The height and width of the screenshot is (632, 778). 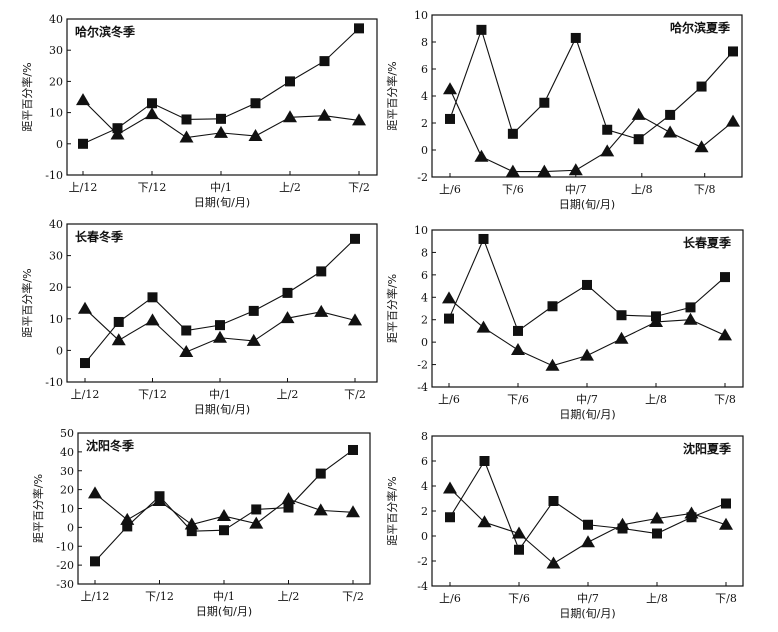 What do you see at coordinates (70, 527) in the screenshot?
I see `y-tick-label: 0` at bounding box center [70, 527].